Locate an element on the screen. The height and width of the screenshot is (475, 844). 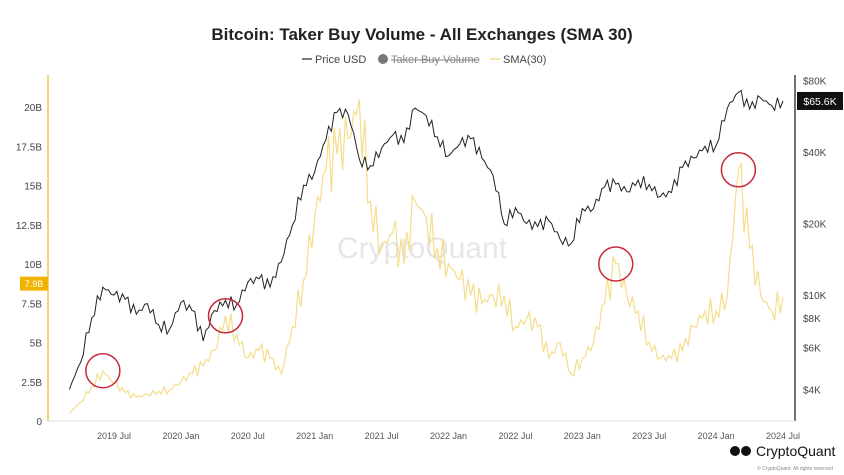
right-tick-label: $10K is located at coordinates (815, 296).